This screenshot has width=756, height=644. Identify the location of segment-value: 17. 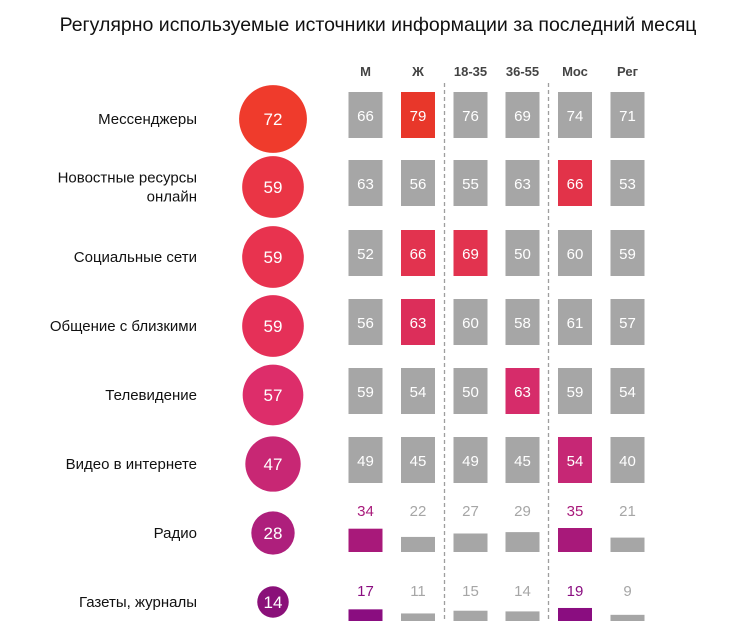
(365, 591).